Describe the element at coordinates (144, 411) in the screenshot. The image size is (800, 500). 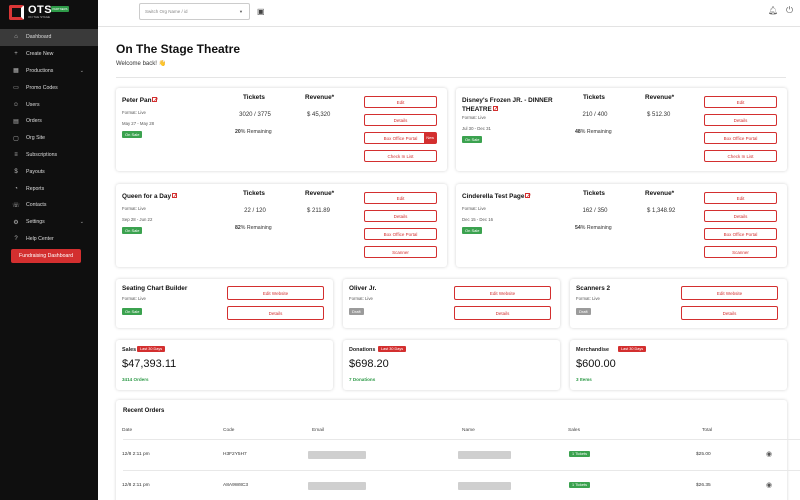
I see `recent-orders-title: Recent Orders` at that location.